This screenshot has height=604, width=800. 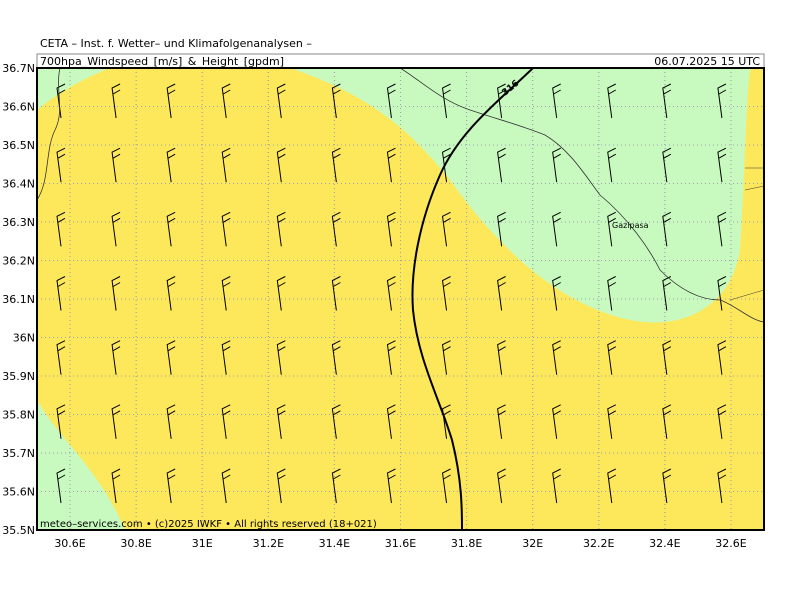 What do you see at coordinates (18, 453) in the screenshot?
I see `lat-label: 35.7N` at bounding box center [18, 453].